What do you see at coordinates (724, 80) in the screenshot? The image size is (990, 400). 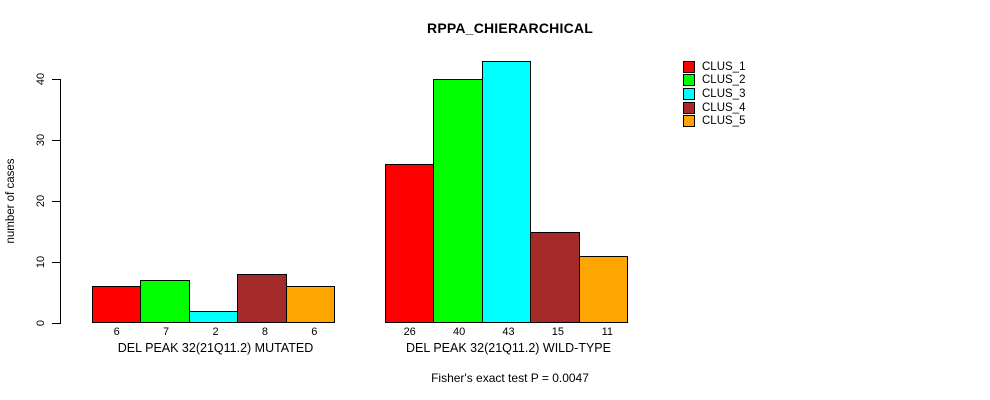 I see `legend-label: CLUS_2` at bounding box center [724, 80].